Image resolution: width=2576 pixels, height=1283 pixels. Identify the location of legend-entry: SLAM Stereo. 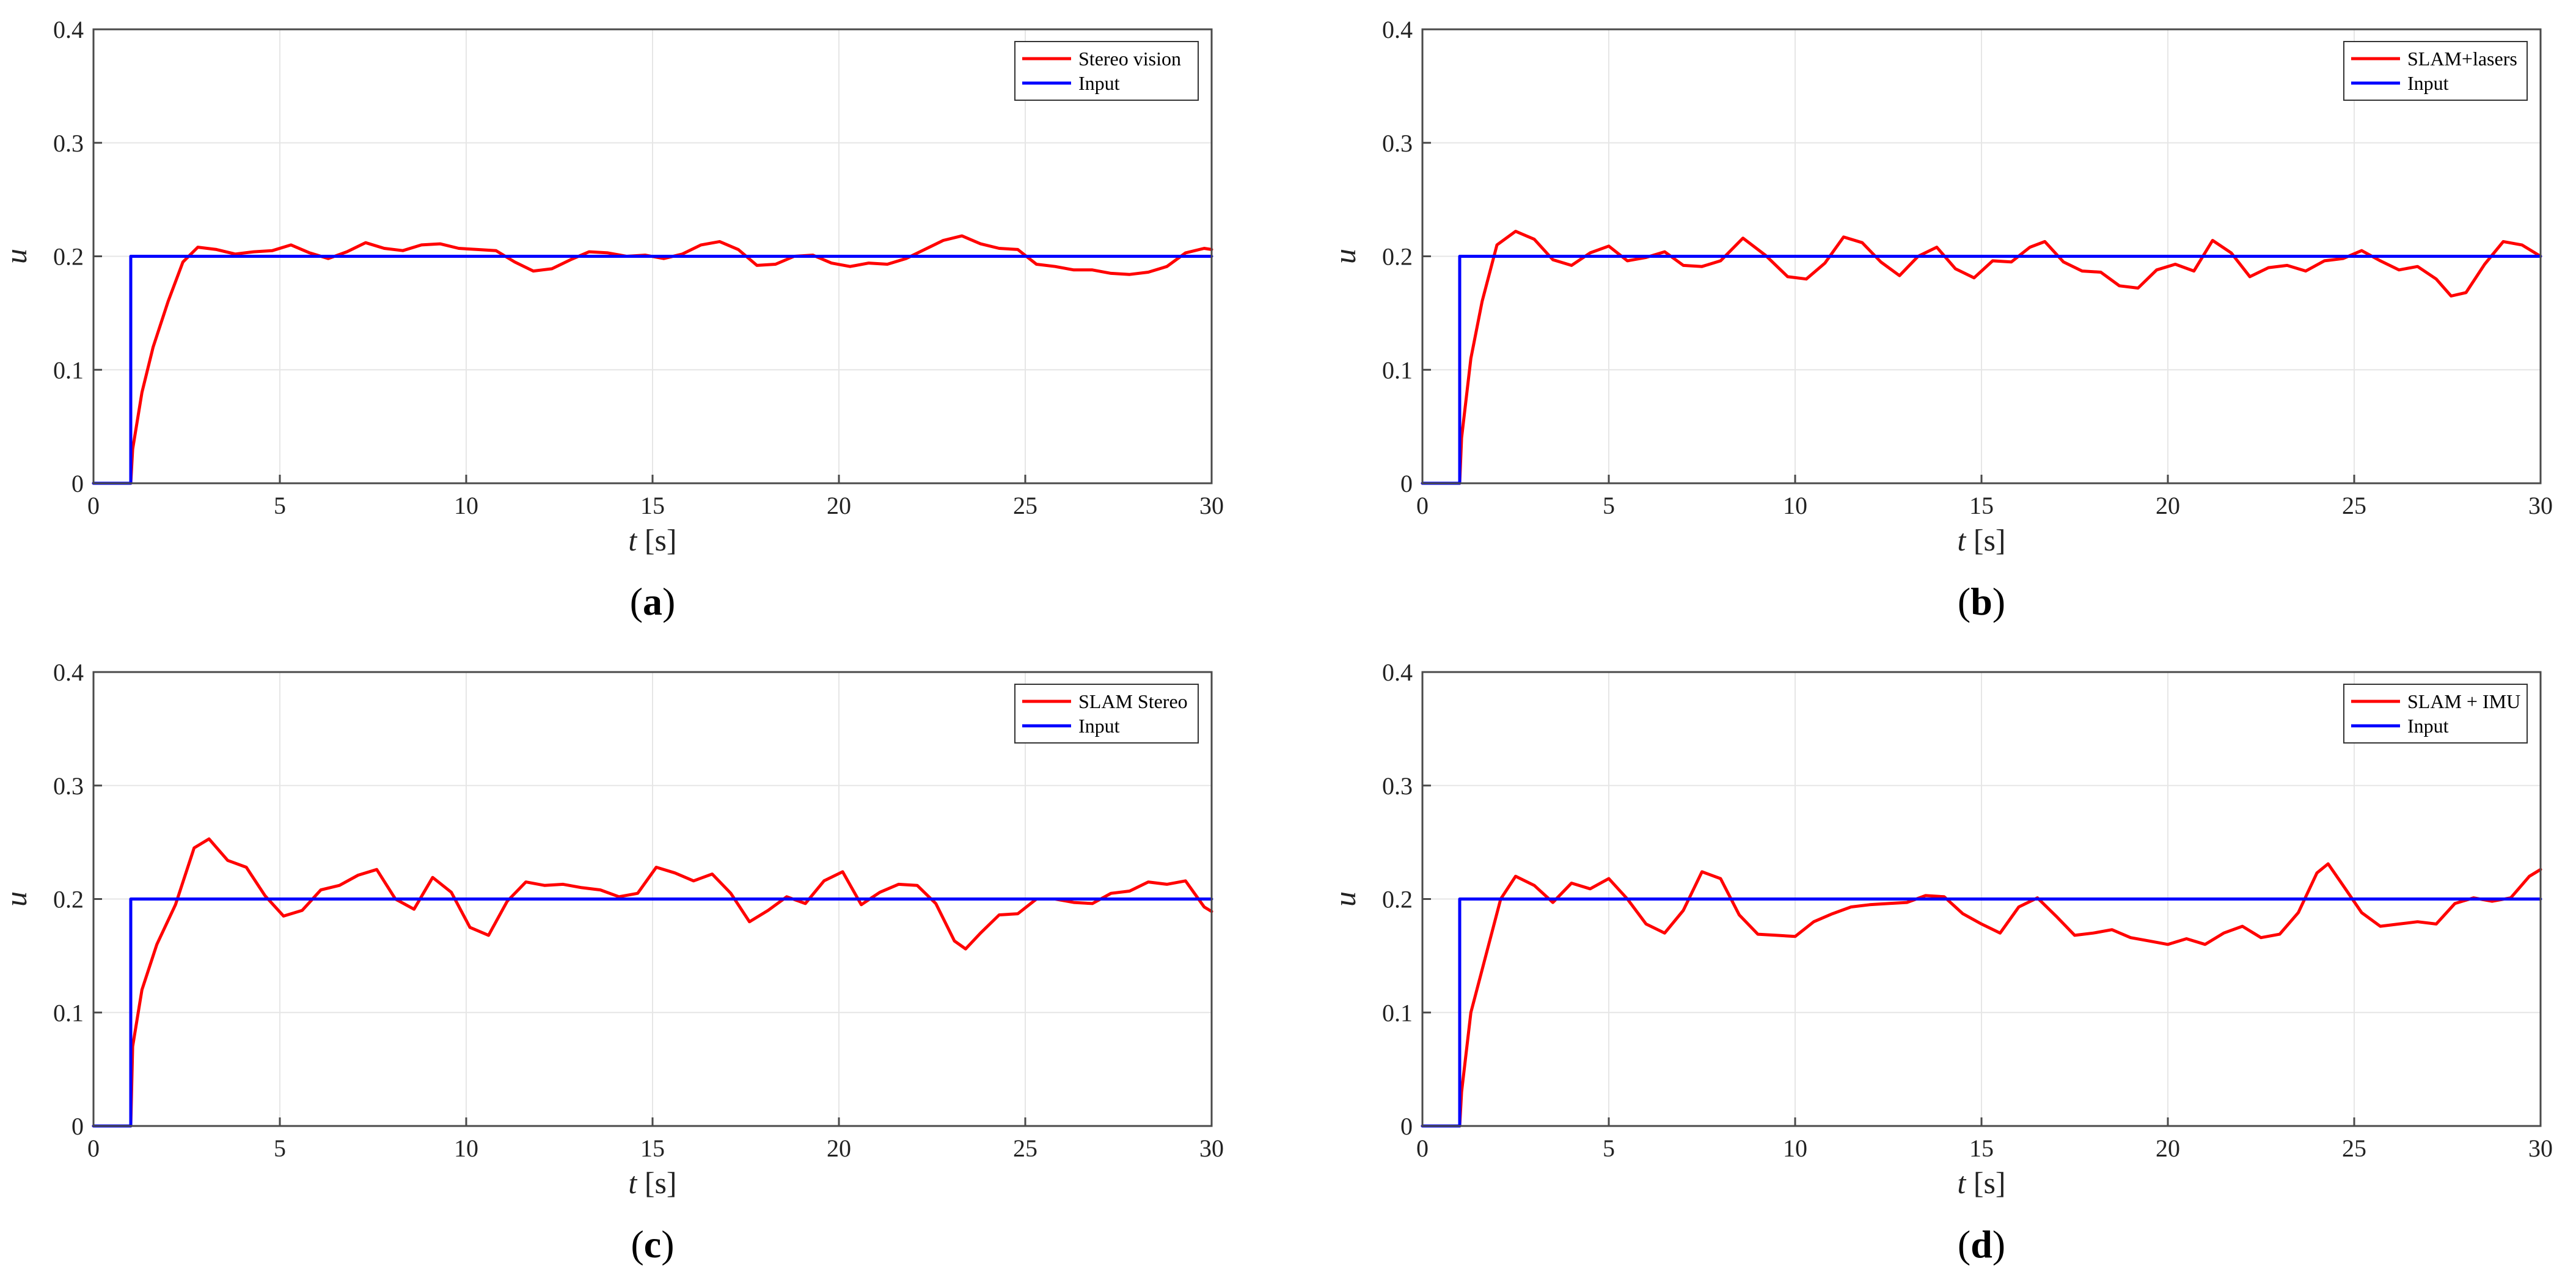
(1133, 701).